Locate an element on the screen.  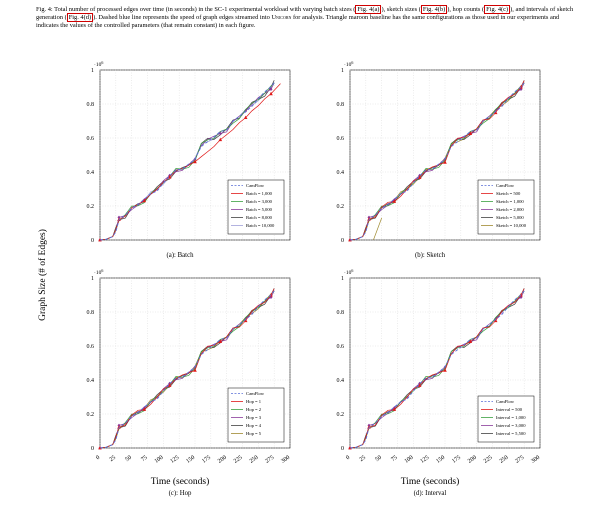
x-tick-label: 0 is located at coordinates (348, 458).